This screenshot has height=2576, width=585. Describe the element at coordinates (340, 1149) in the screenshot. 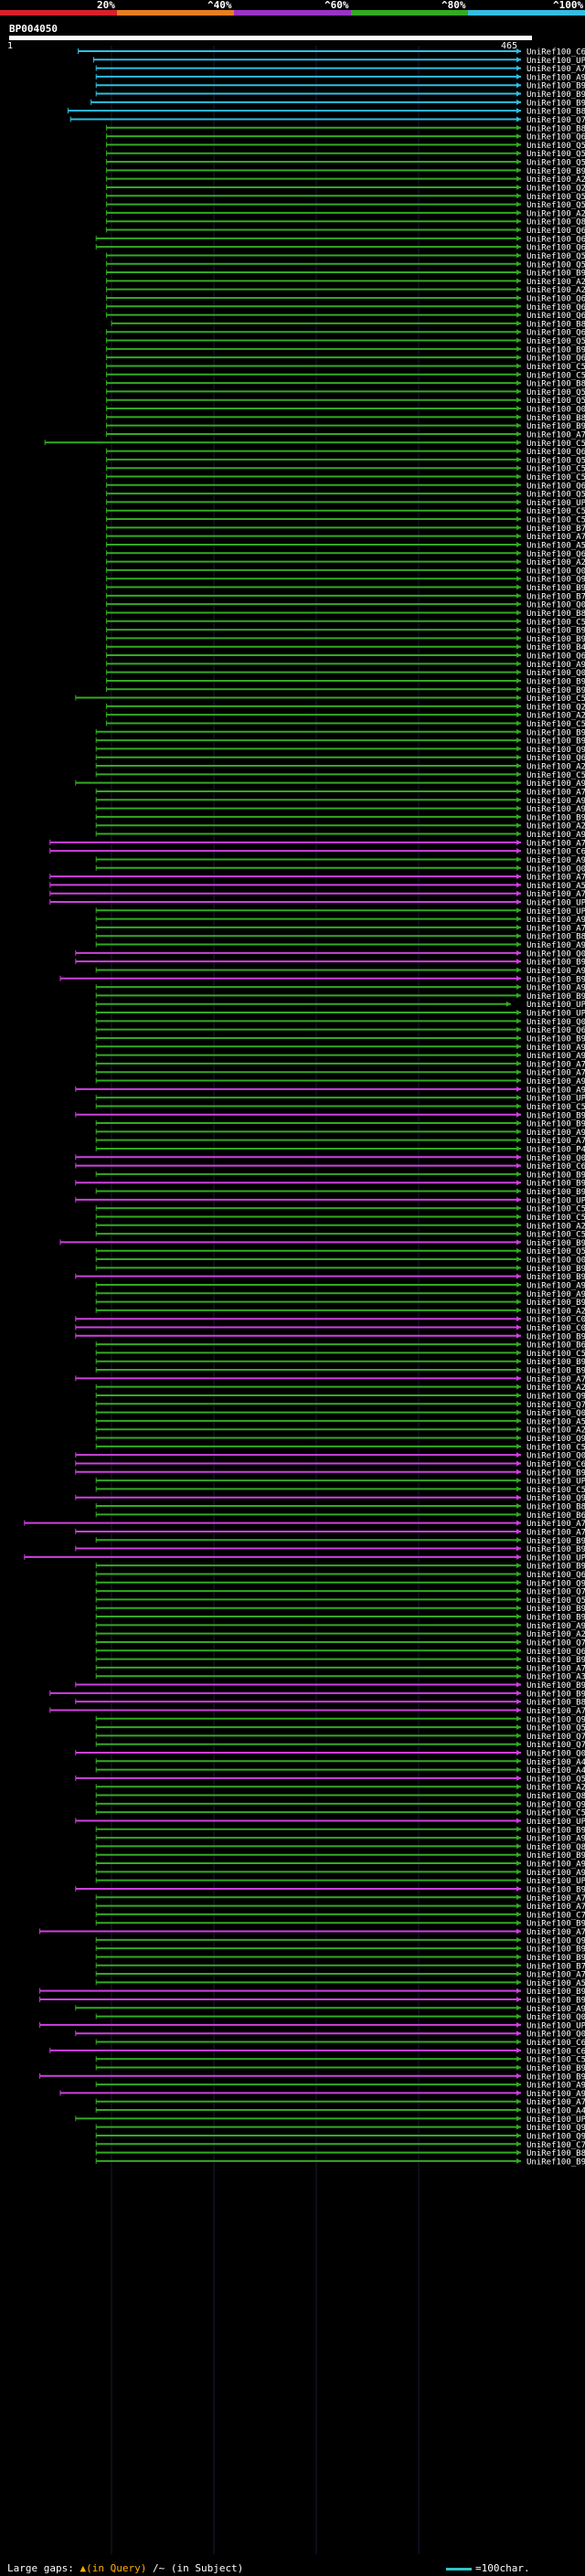

I see `hit-row: UniRef100_P48534-2` at that location.